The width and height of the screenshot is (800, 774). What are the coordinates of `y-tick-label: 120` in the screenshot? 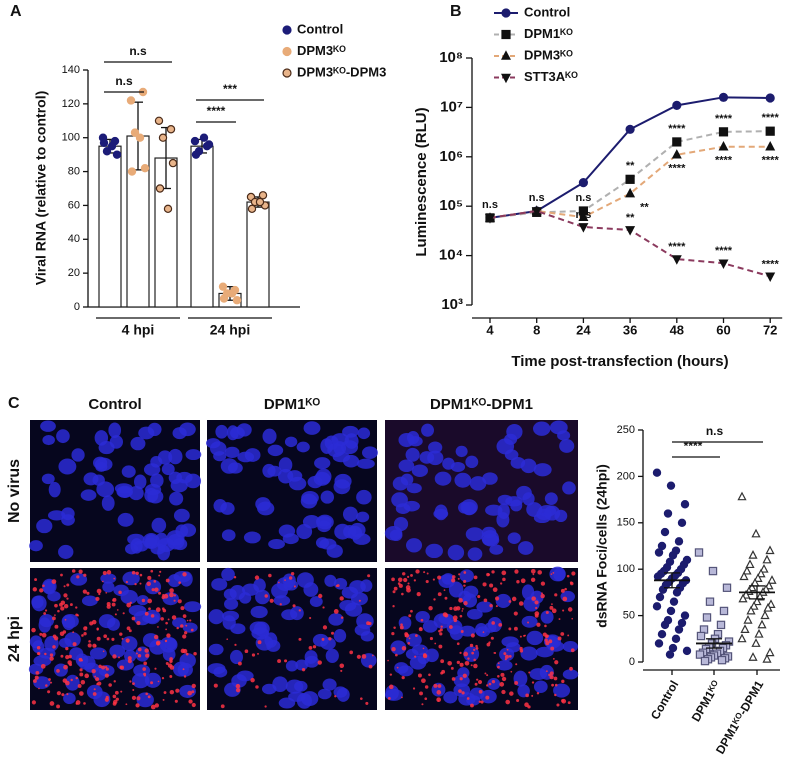 It's located at (71, 104).